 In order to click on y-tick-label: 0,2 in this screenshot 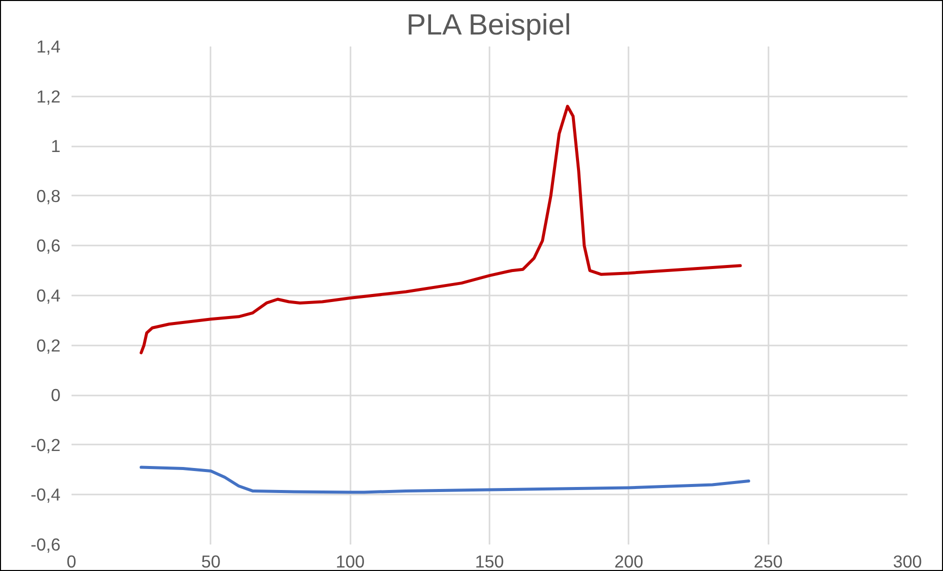, I will do `click(48, 345)`.